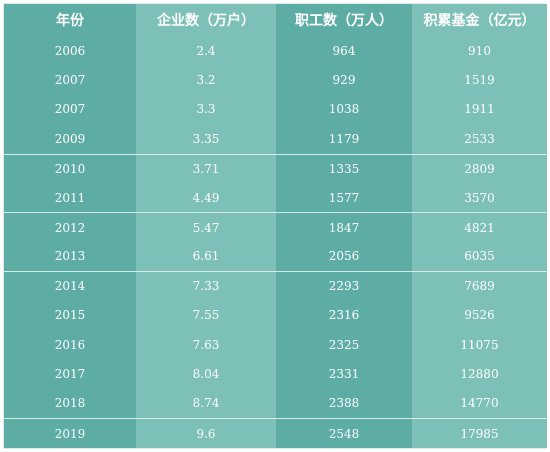 This screenshot has height=452, width=550. What do you see at coordinates (70, 168) in the screenshot?
I see `year-cell: 2010` at bounding box center [70, 168].